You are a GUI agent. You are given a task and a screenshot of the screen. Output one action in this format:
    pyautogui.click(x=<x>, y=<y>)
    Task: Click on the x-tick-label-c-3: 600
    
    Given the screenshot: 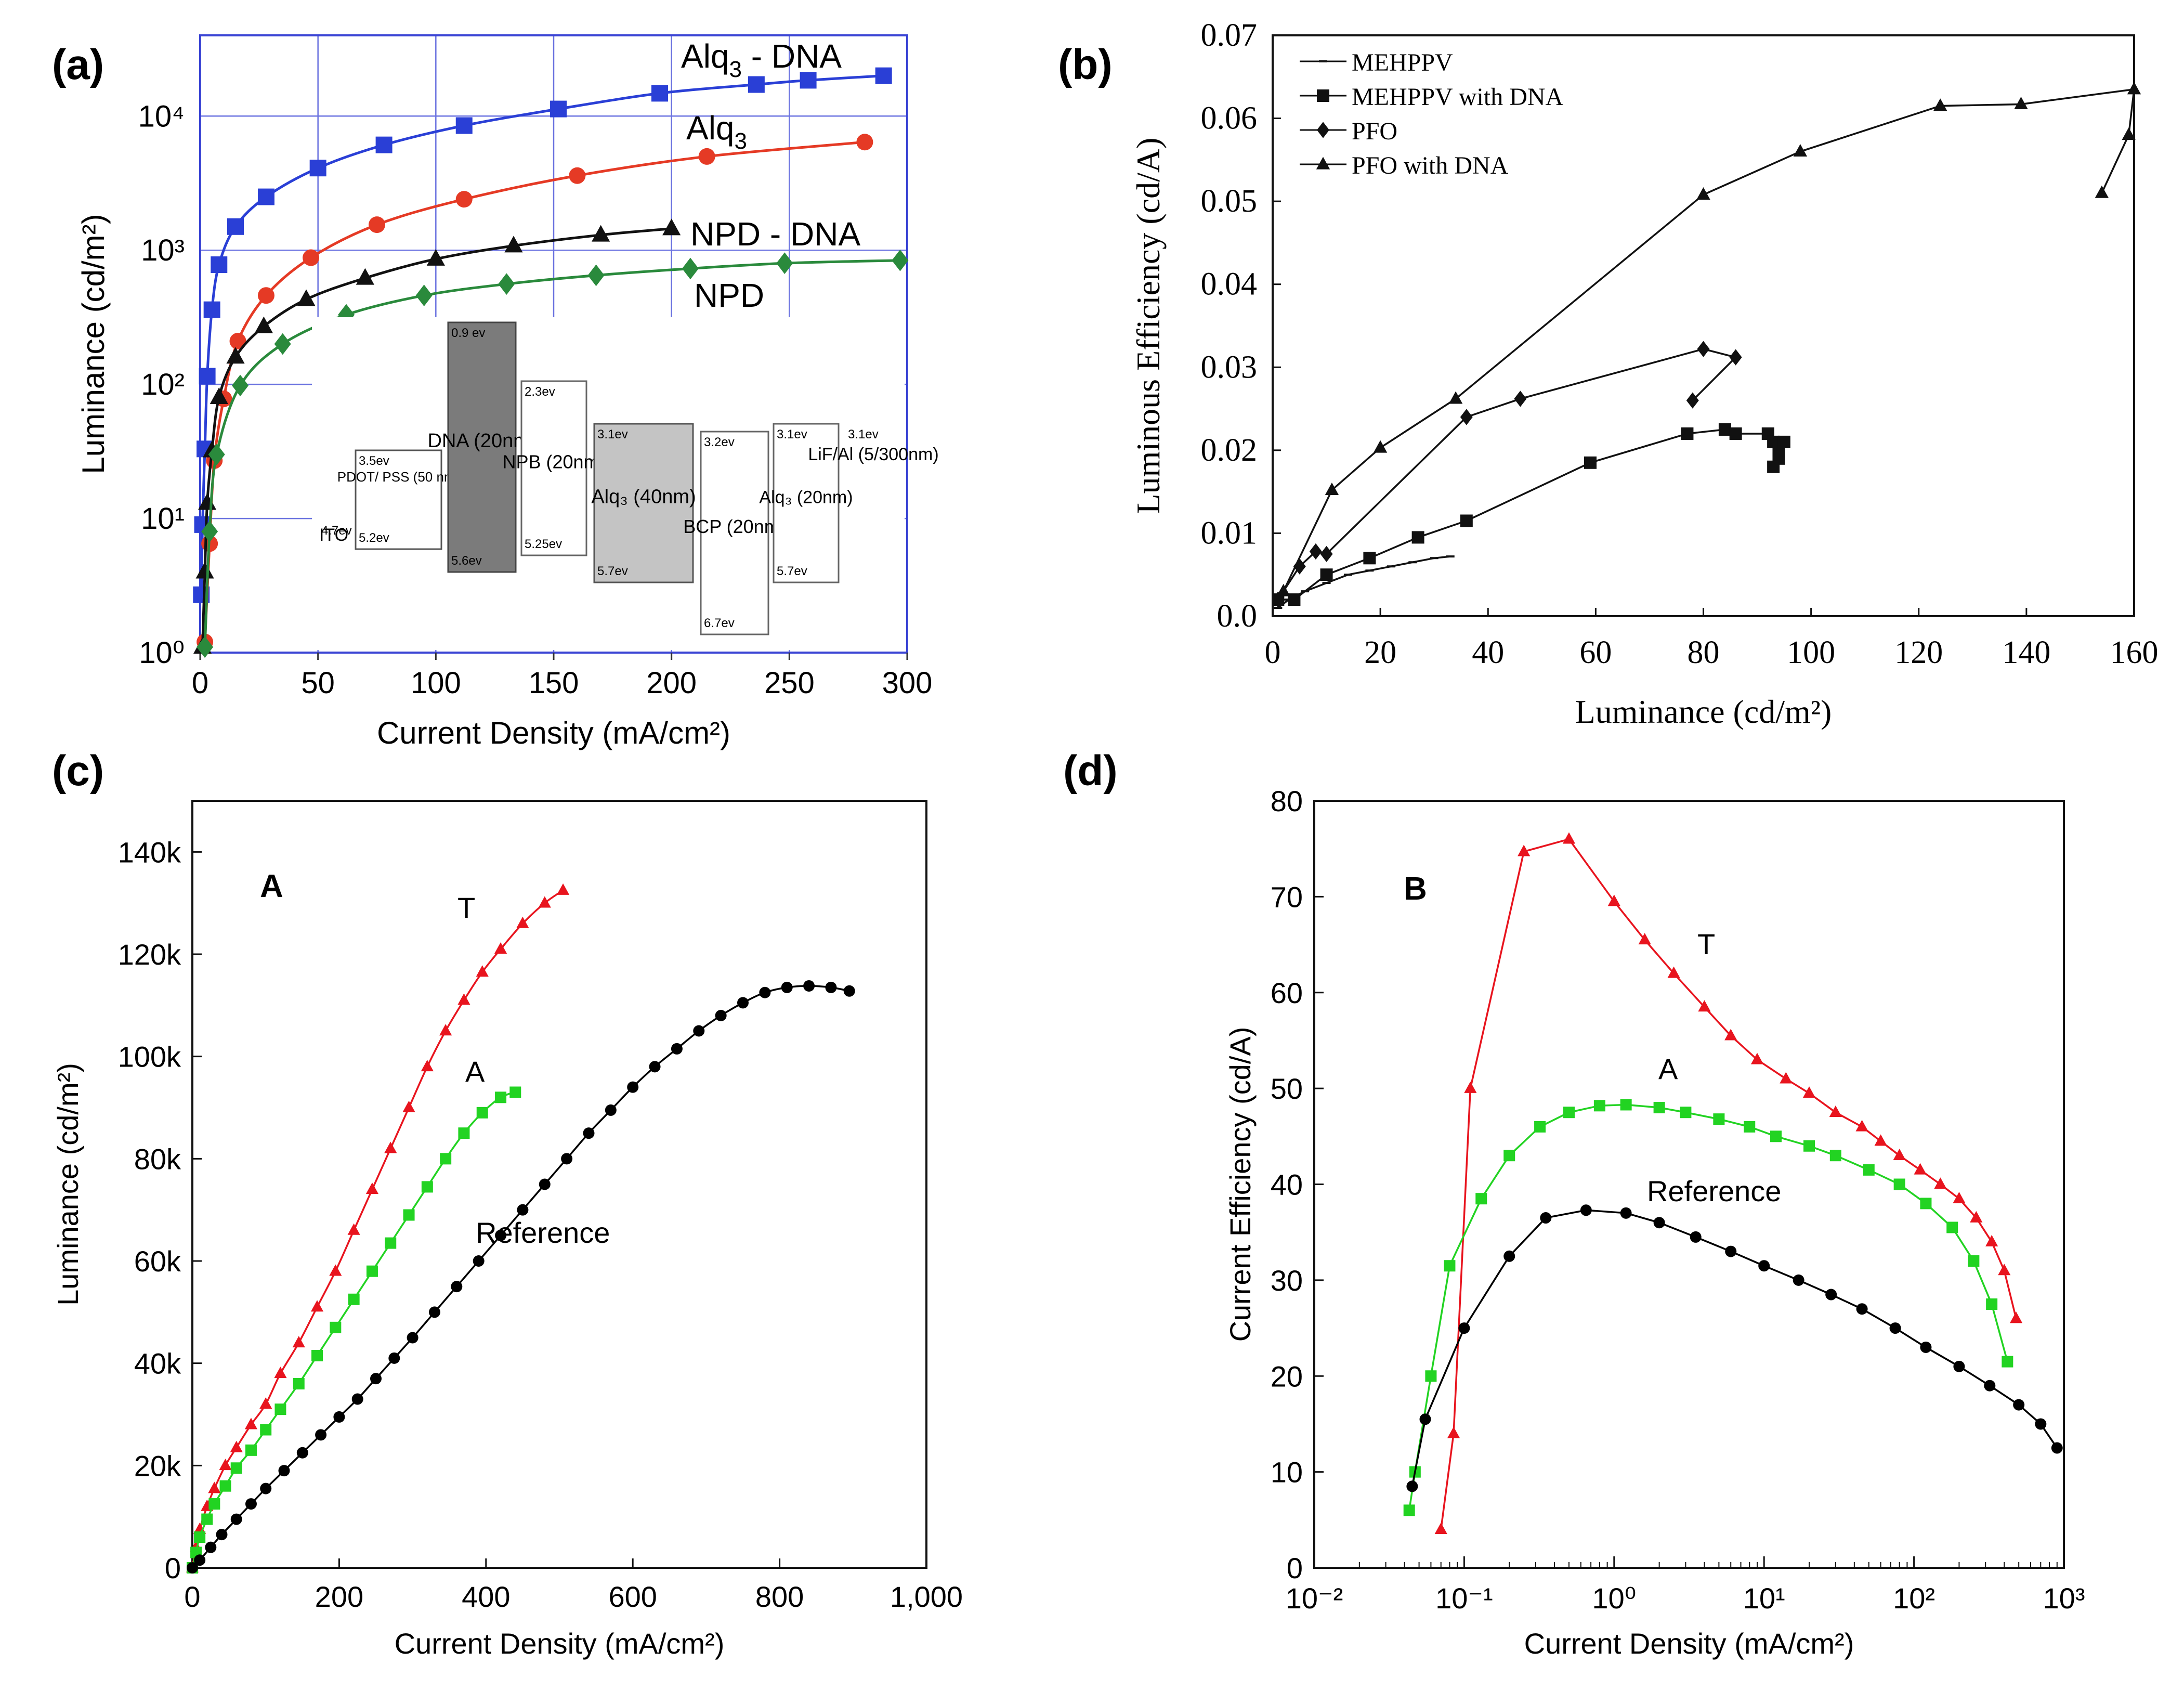 What is the action you would take?
    pyautogui.click(x=633, y=1596)
    